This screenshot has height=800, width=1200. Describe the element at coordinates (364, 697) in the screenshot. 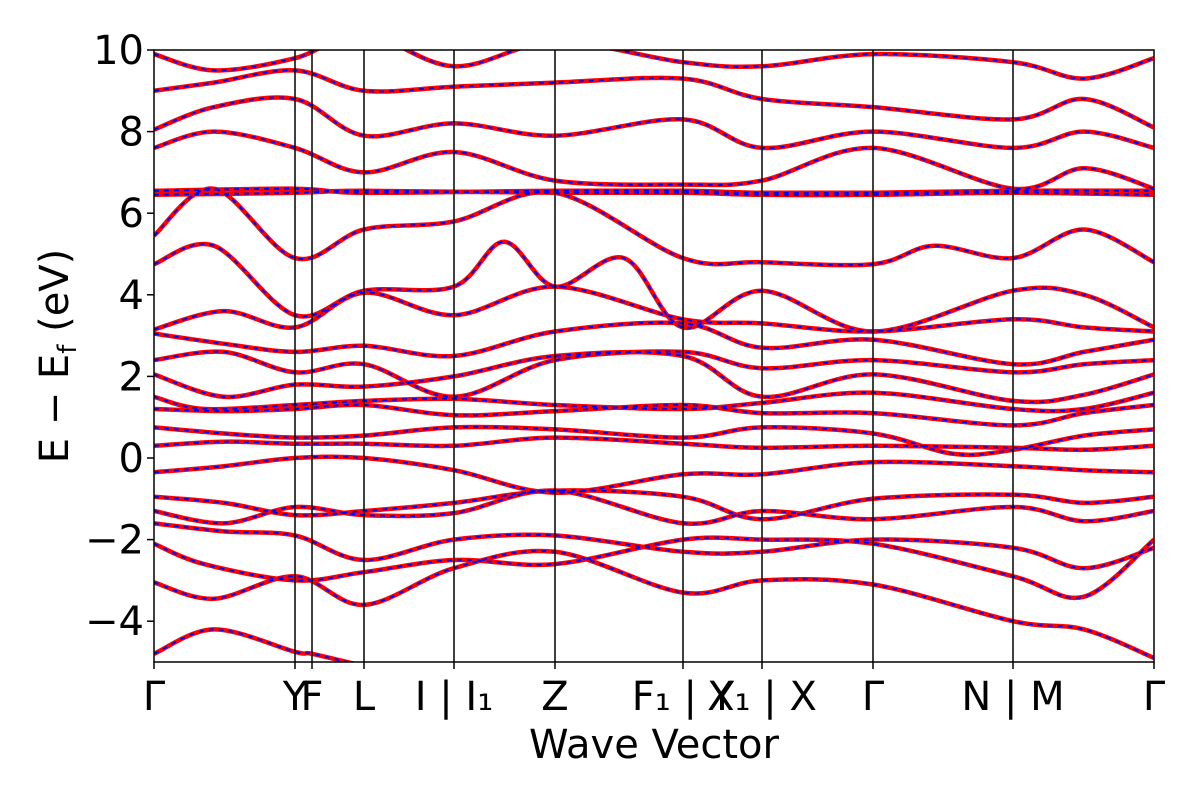

I see `x-tick-label: L` at that location.